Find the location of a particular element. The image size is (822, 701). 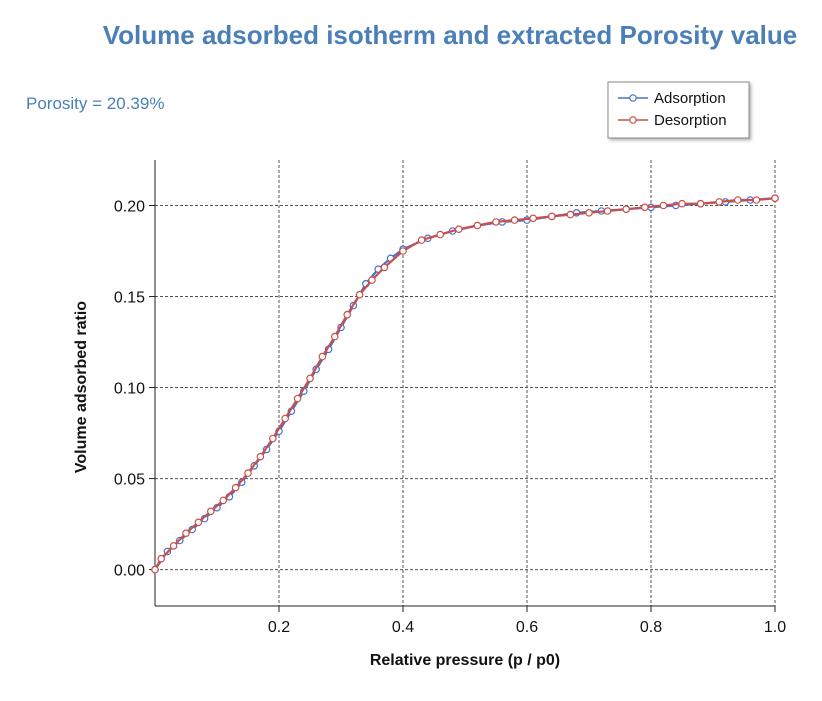

y-tick-label: 0.00 is located at coordinates (129, 571).